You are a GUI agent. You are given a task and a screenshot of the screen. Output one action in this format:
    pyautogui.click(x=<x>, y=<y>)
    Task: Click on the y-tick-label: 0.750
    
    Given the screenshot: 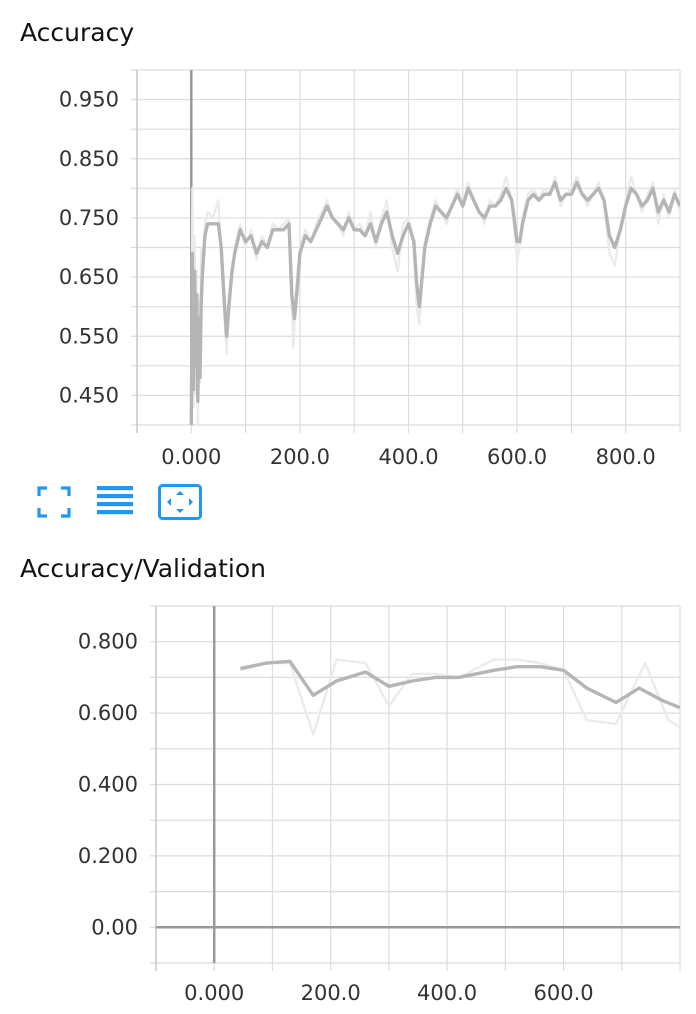 What is the action you would take?
    pyautogui.click(x=89, y=218)
    